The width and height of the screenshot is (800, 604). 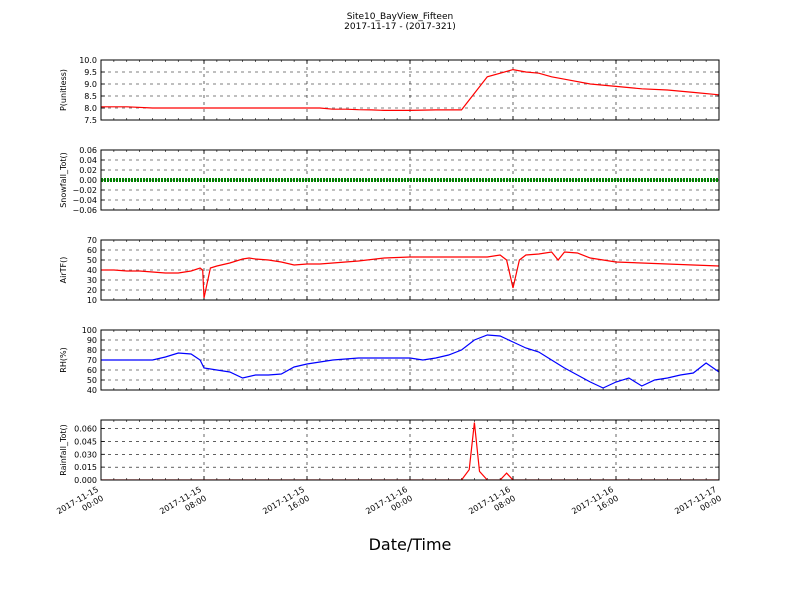 What do you see at coordinates (400, 27) in the screenshot?
I see `chart-subtitle: 2017-11-17 - (2017-321)` at bounding box center [400, 27].